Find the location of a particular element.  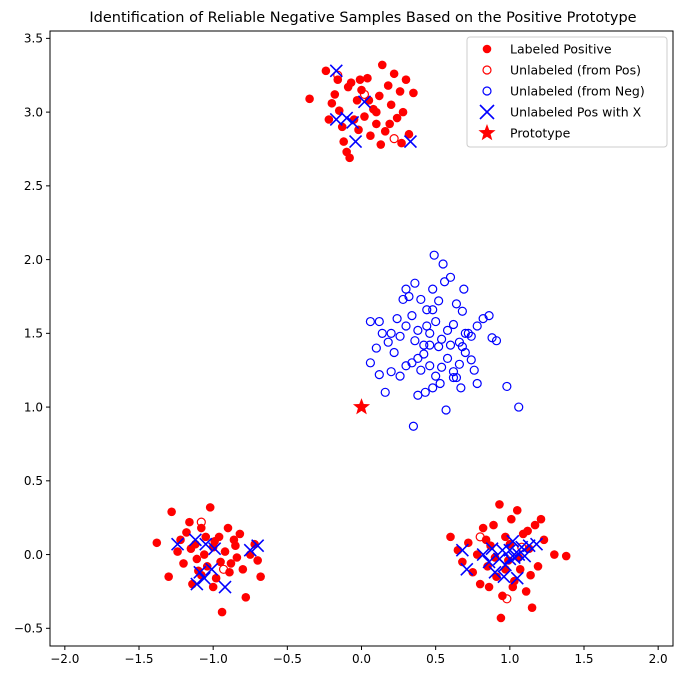

series-3-point-5-stroke-b is located at coordinates (364, 102).